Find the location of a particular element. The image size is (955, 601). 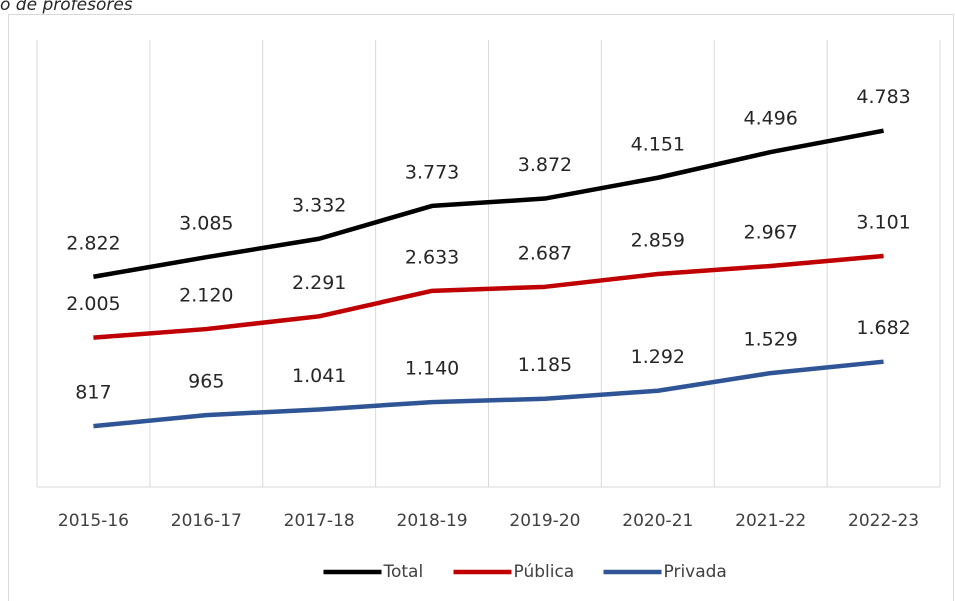

x-tick-label: 2020-21 is located at coordinates (657, 521).